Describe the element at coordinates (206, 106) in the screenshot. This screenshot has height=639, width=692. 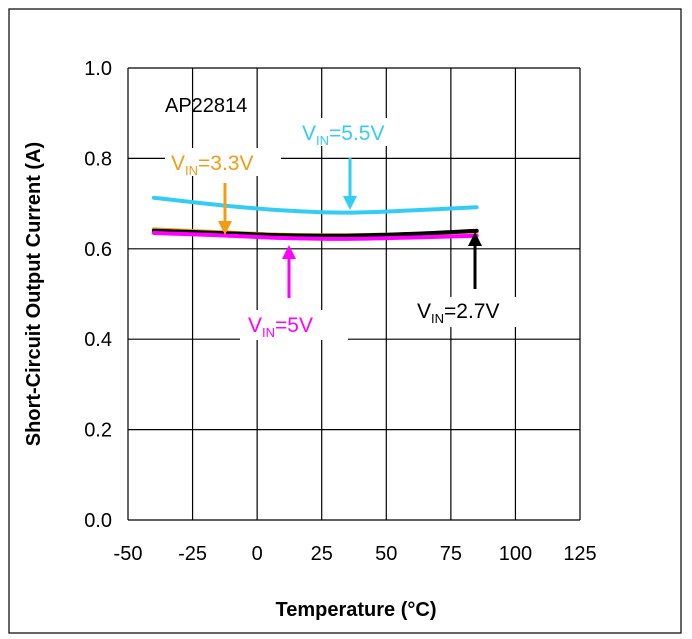
I see `chart-label: AP22814` at that location.